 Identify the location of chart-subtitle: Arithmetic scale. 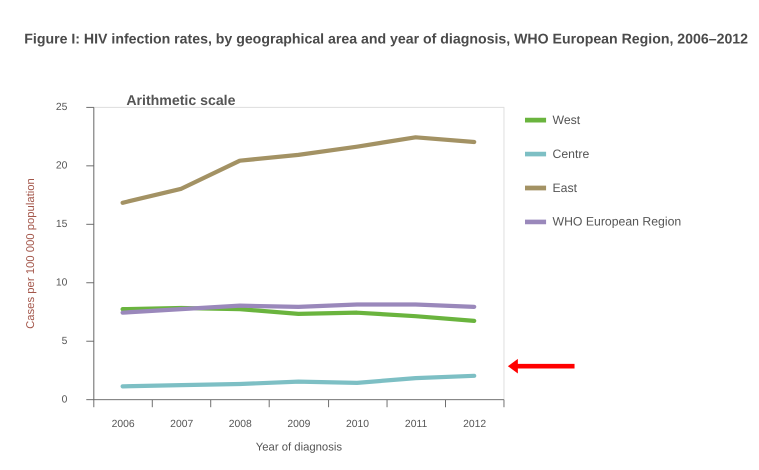
(181, 100).